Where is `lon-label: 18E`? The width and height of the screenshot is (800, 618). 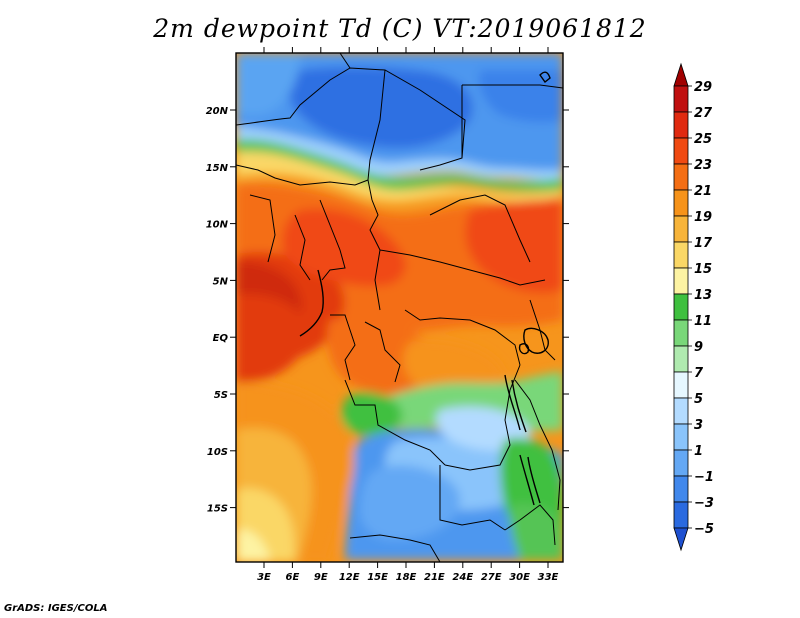
lon-label: 18E is located at coordinates (406, 577).